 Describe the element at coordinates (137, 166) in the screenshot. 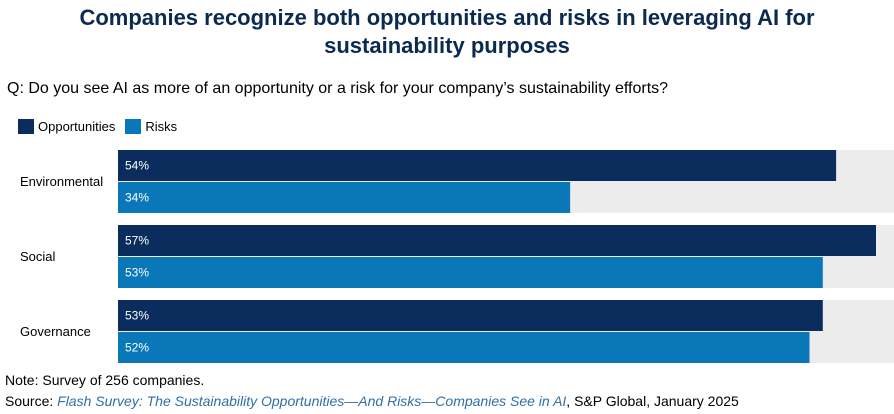

I see `data-label-opportunities-environmental: 54%` at that location.